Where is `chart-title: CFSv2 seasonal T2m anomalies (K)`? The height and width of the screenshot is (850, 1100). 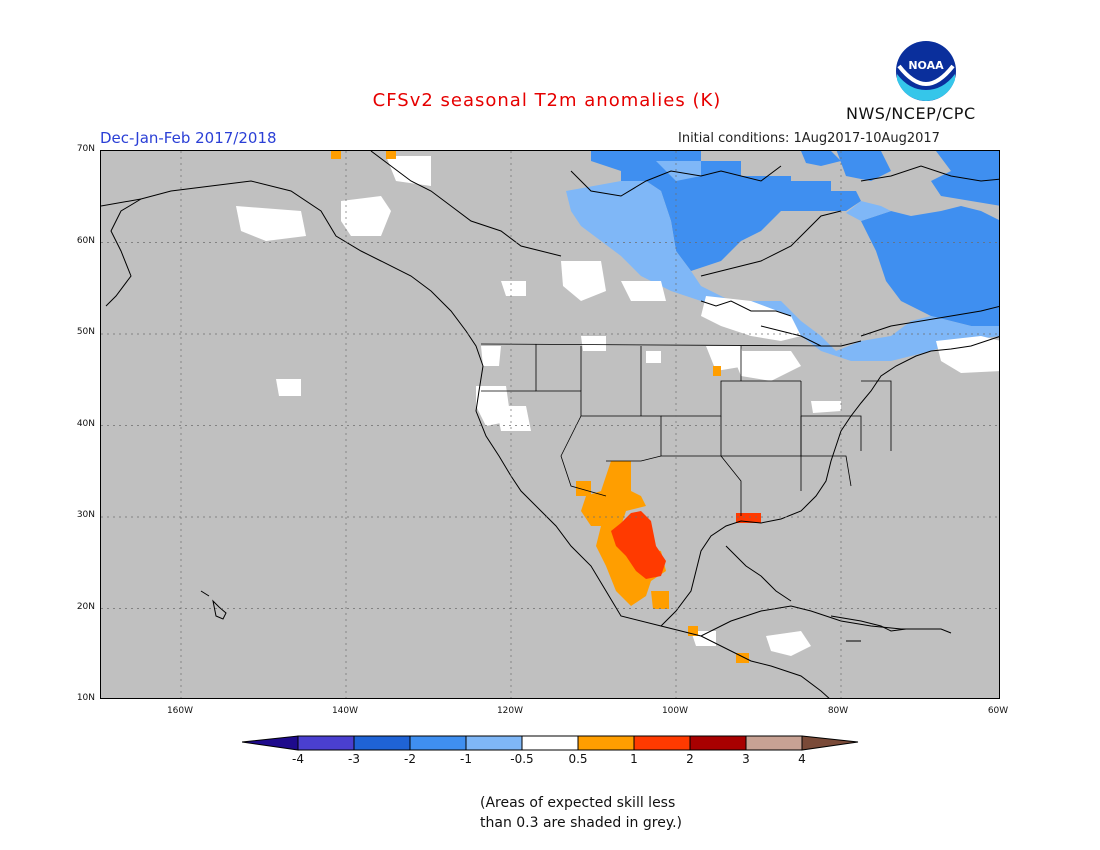 chart-title: CFSv2 seasonal T2m anomalies (K) is located at coordinates (547, 100).